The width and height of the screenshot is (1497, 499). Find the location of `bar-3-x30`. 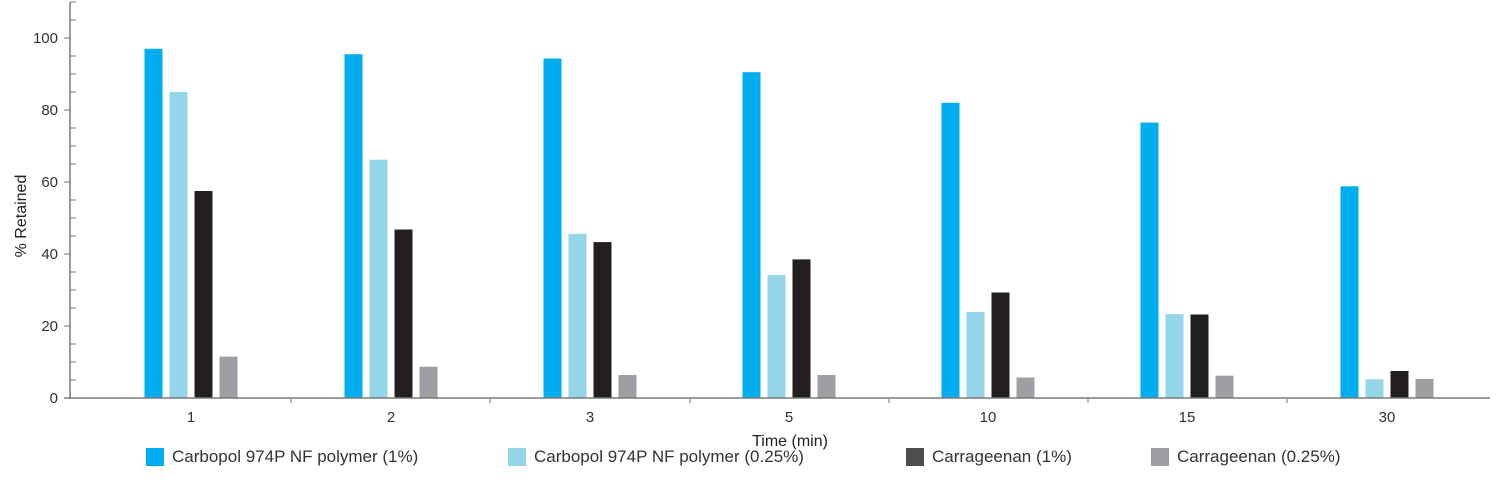

bar-3-x30 is located at coordinates (1399, 384).